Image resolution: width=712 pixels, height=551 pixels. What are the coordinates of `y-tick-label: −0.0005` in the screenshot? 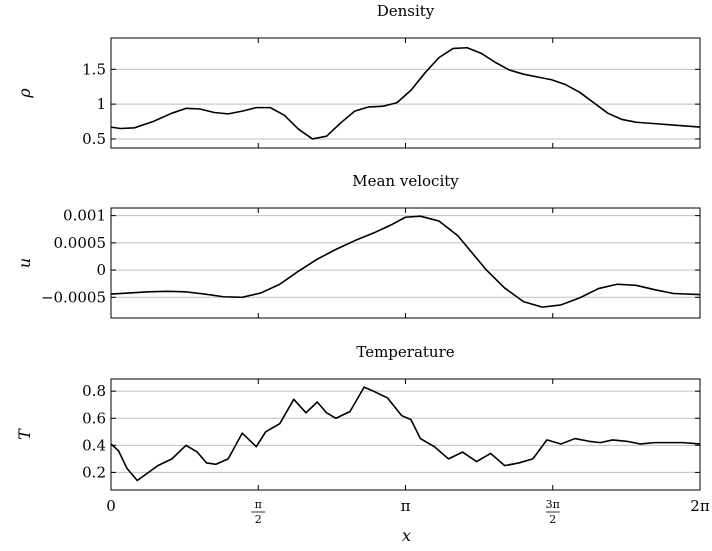 It's located at (73, 297).